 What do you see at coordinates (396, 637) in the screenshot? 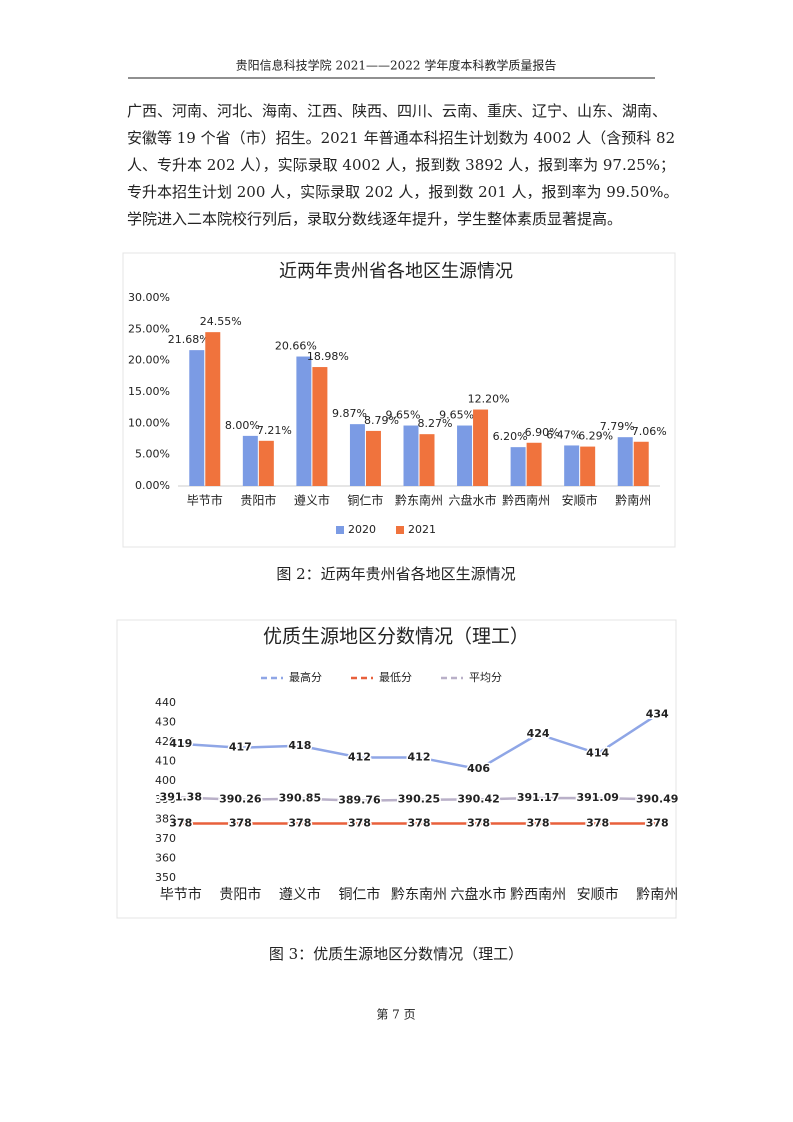
I see `chart-title: 优质生源地区分数情况（理工）` at bounding box center [396, 637].